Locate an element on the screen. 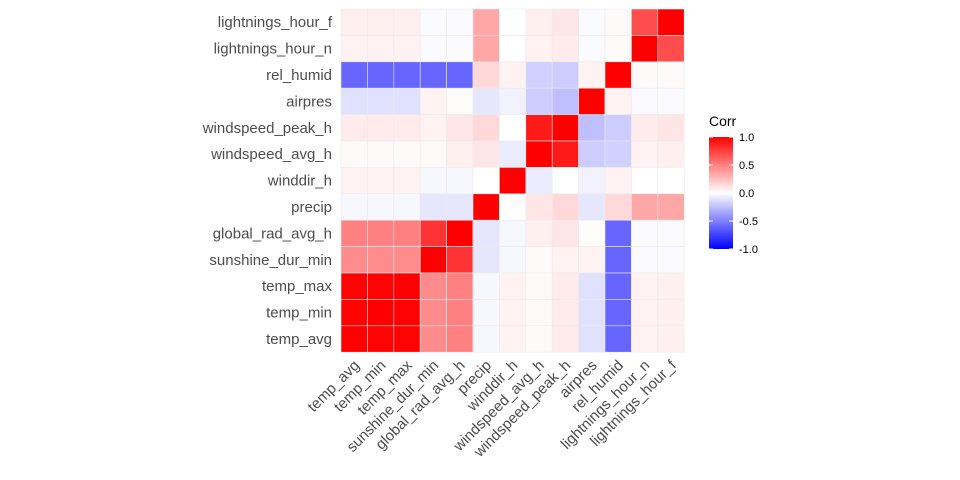  legend-title: Corr is located at coordinates (723, 121).